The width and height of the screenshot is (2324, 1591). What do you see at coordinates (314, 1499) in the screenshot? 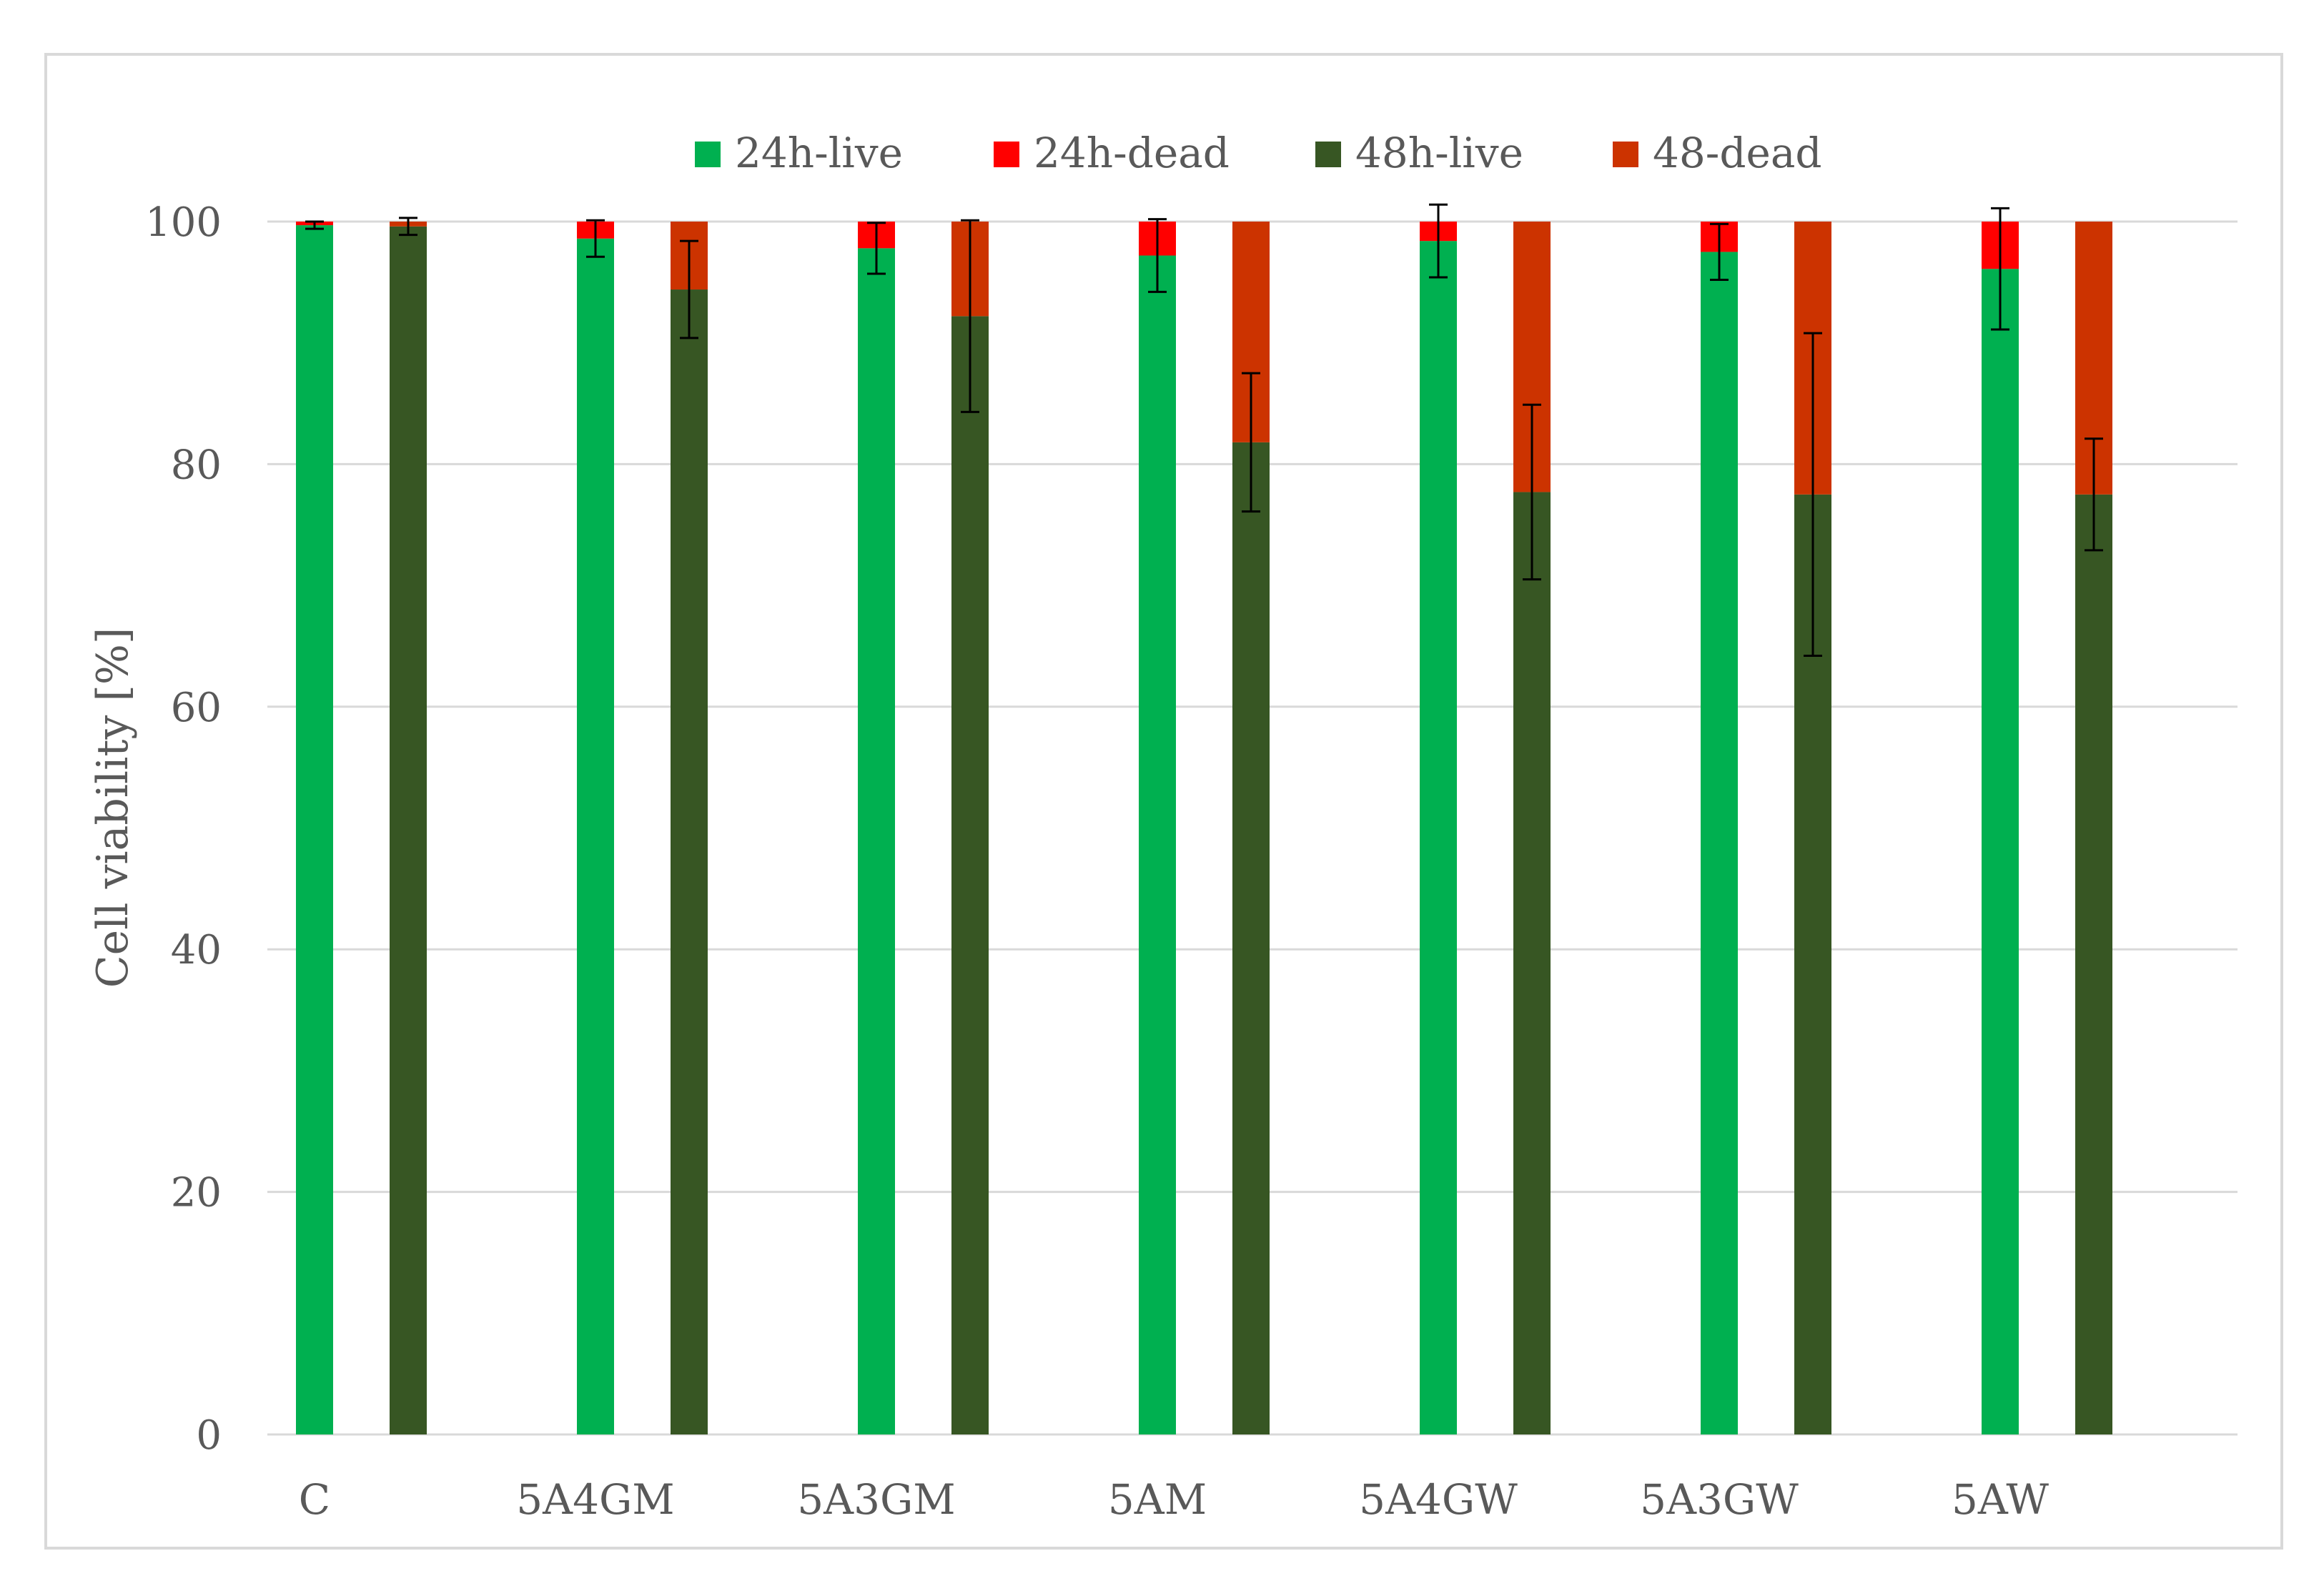
I see `x-tick-label: C` at bounding box center [314, 1499].